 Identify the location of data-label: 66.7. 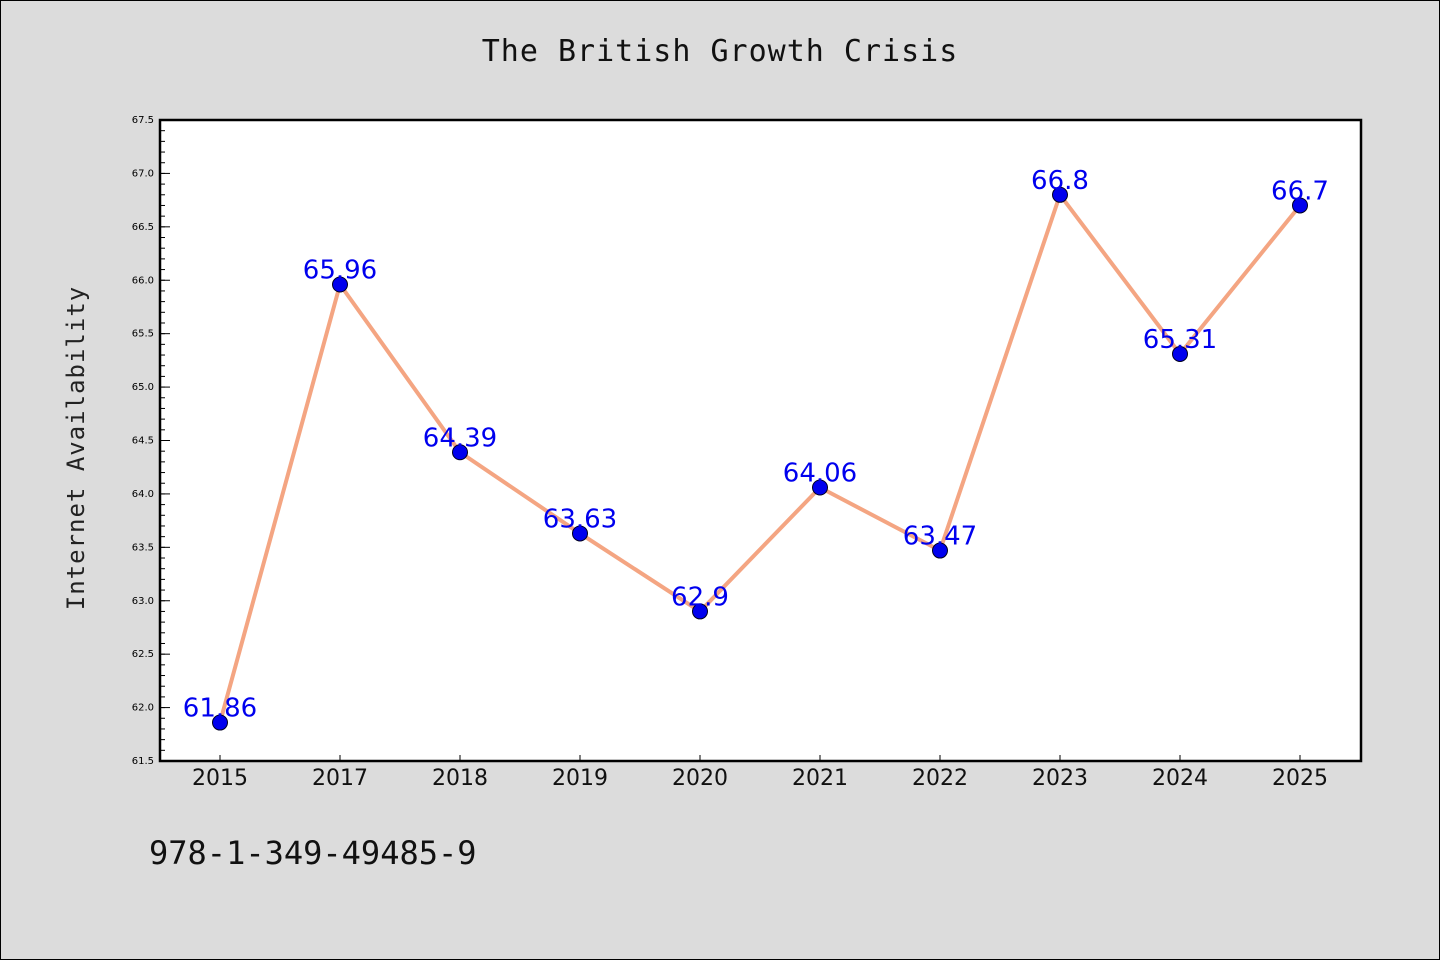
(1300, 191).